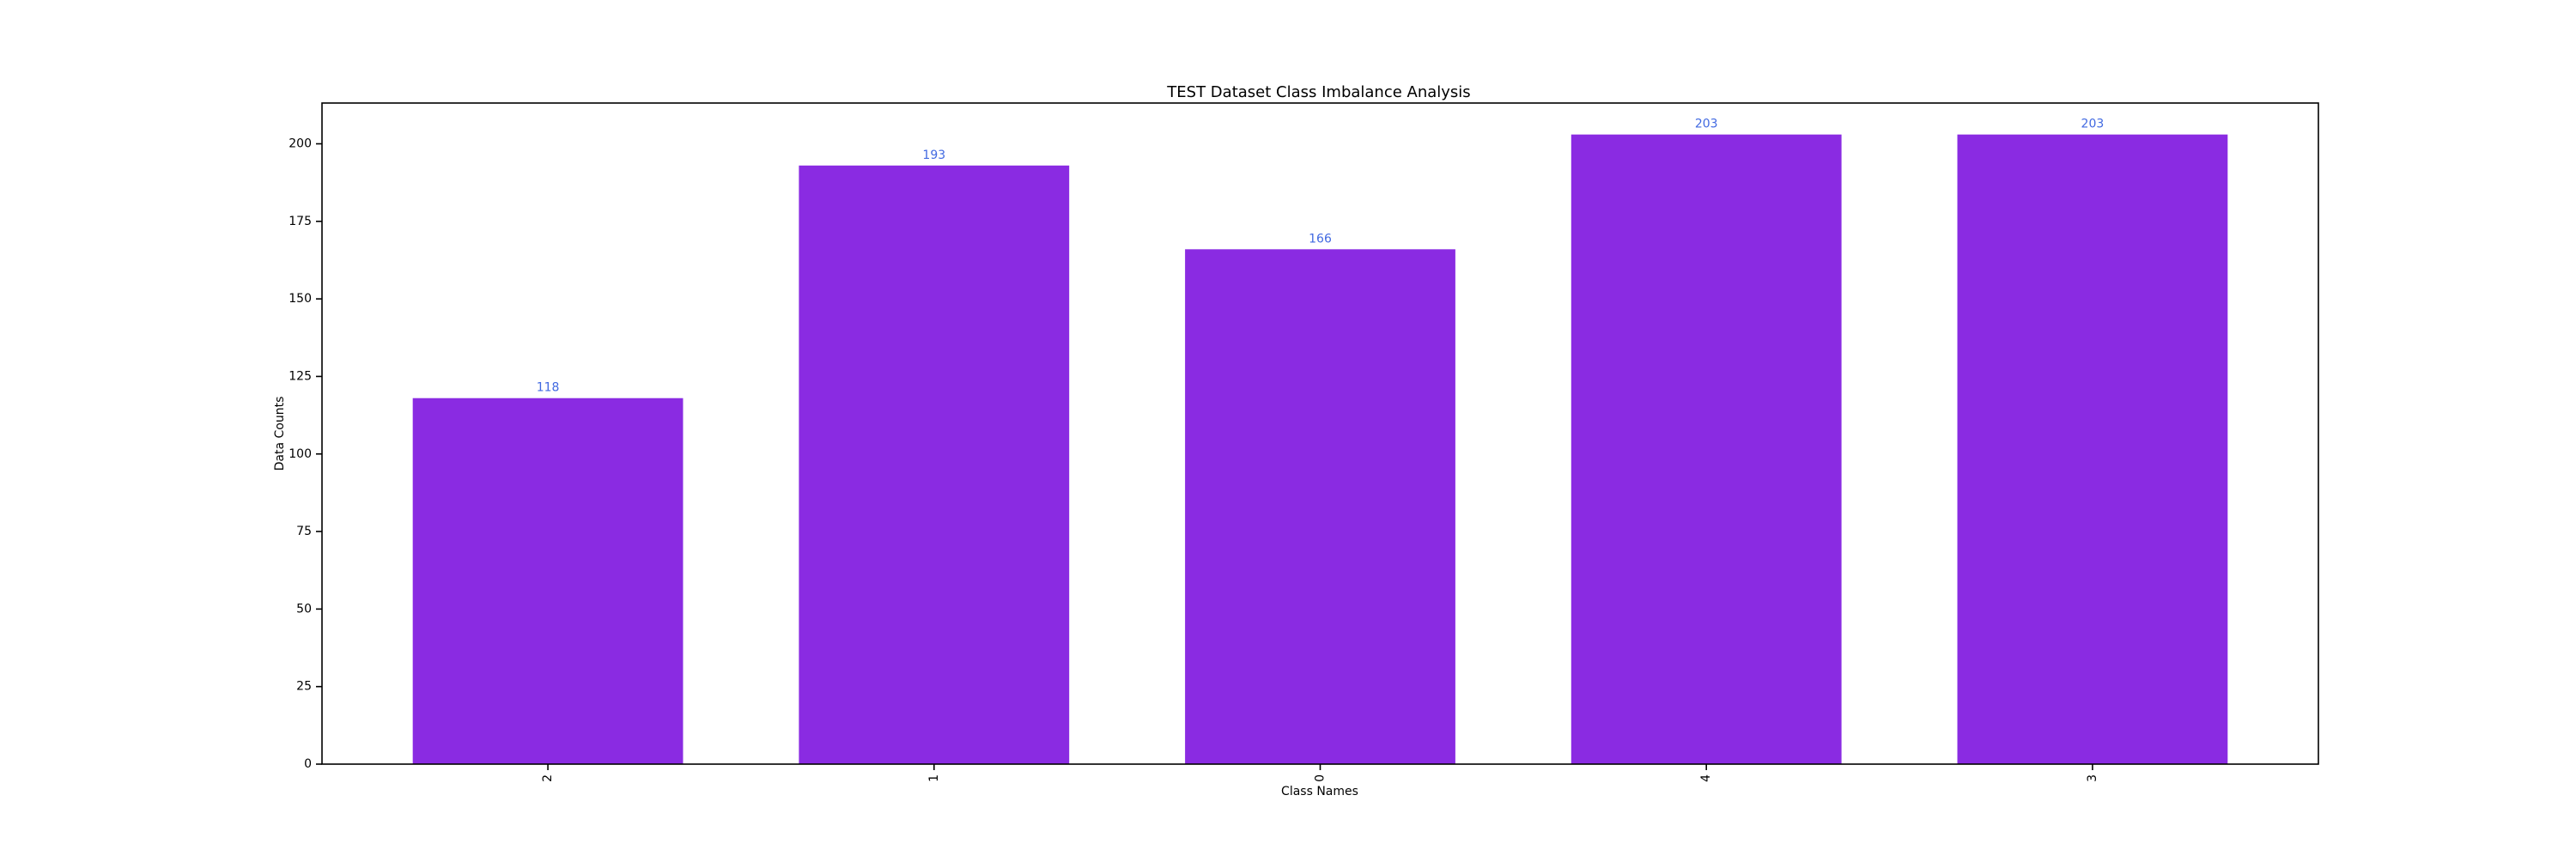 The height and width of the screenshot is (862, 2576). I want to click on y-axis: 0 25 50 75 100 125 150 175 200, so click(305, 454).